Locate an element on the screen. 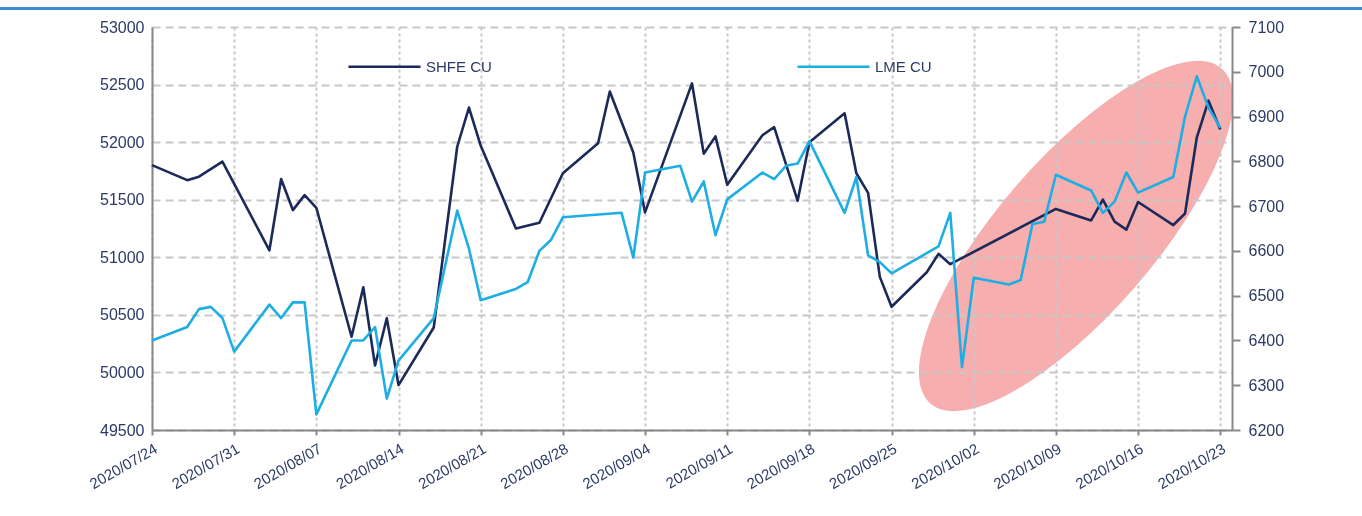 Image resolution: width=1362 pixels, height=516 pixels. y-tick-label: 52000 is located at coordinates (122, 142).